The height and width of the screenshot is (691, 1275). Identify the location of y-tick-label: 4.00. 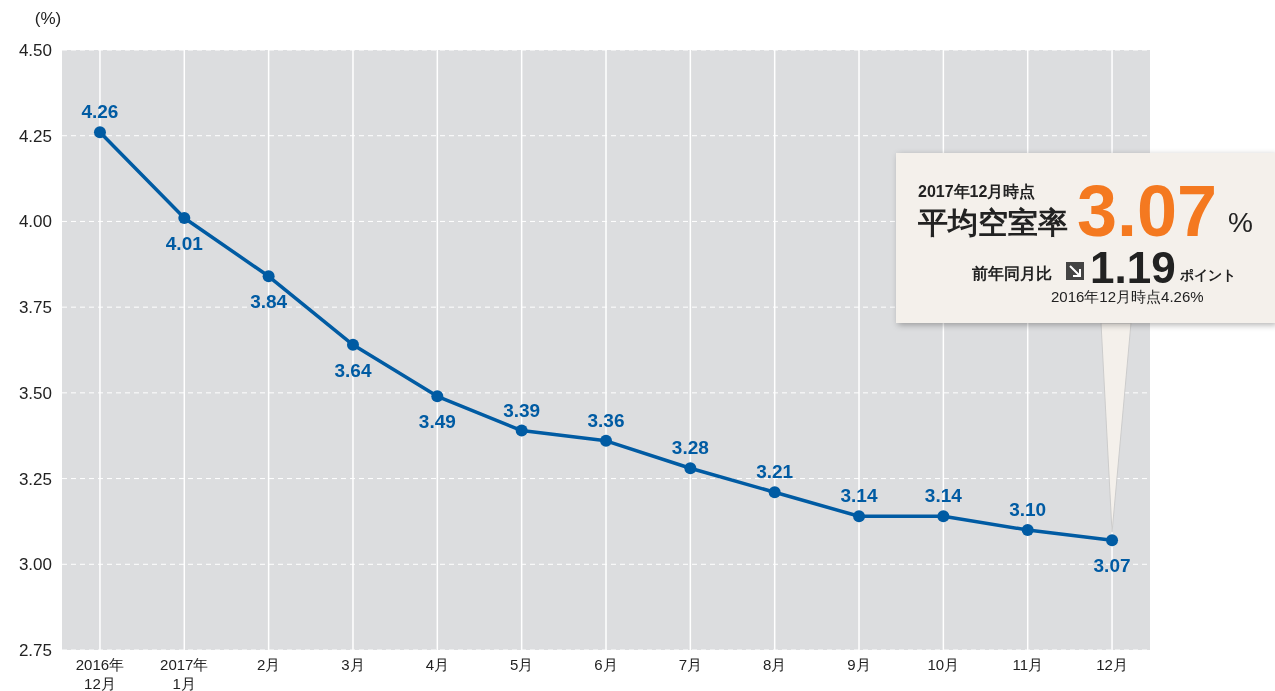
(35, 222).